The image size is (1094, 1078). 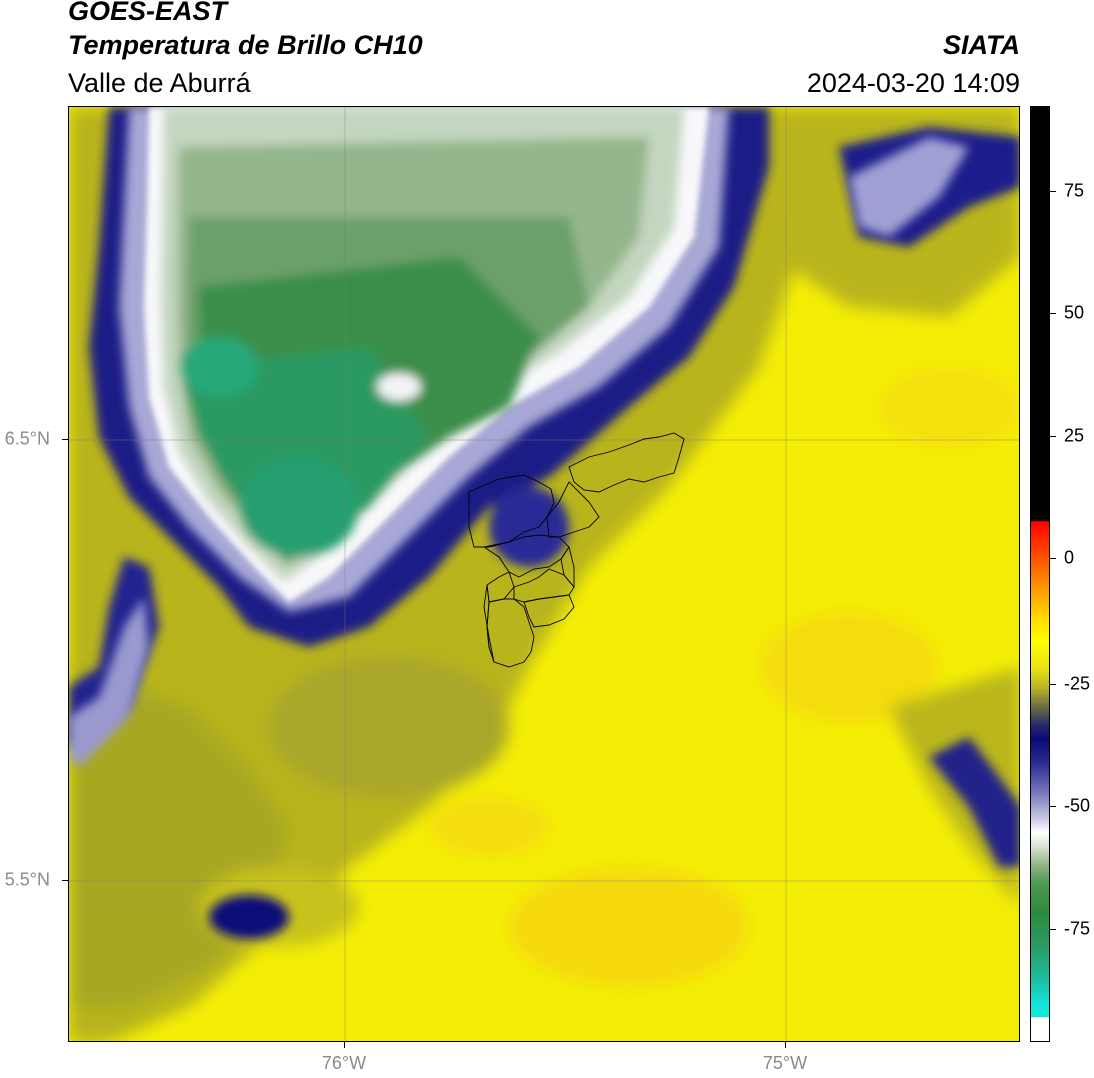 What do you see at coordinates (981, 45) in the screenshot?
I see `agency-label: SIATA` at bounding box center [981, 45].